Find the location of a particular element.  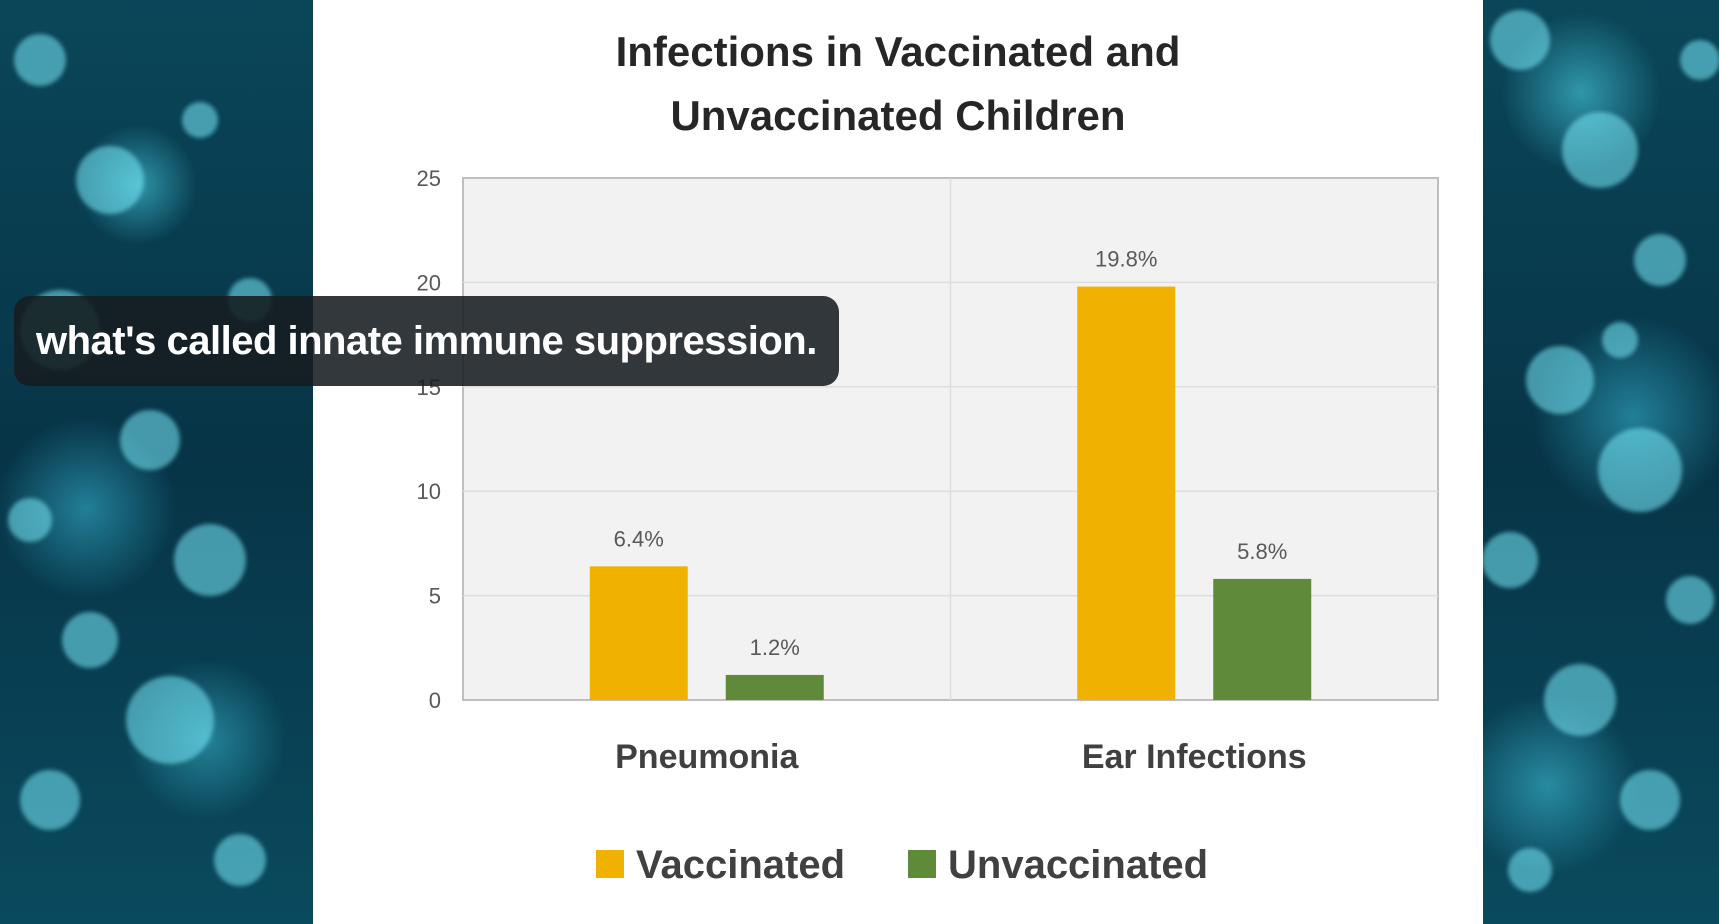

bar-vaccinated-ear-infections is located at coordinates (1126, 493).